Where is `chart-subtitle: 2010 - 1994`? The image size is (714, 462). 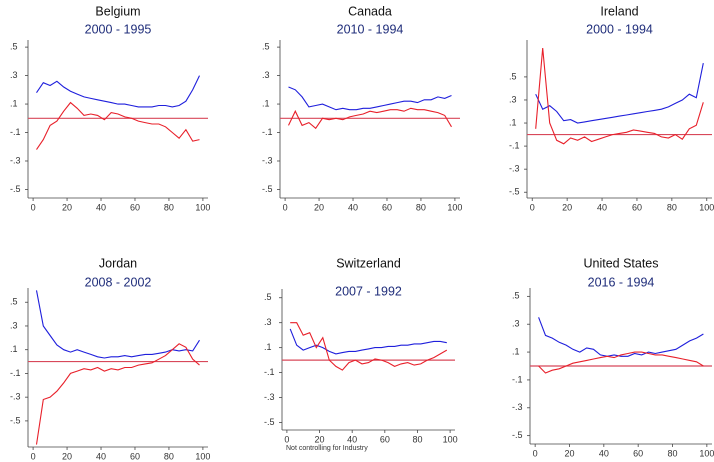 chart-subtitle: 2010 - 1994 is located at coordinates (370, 29).